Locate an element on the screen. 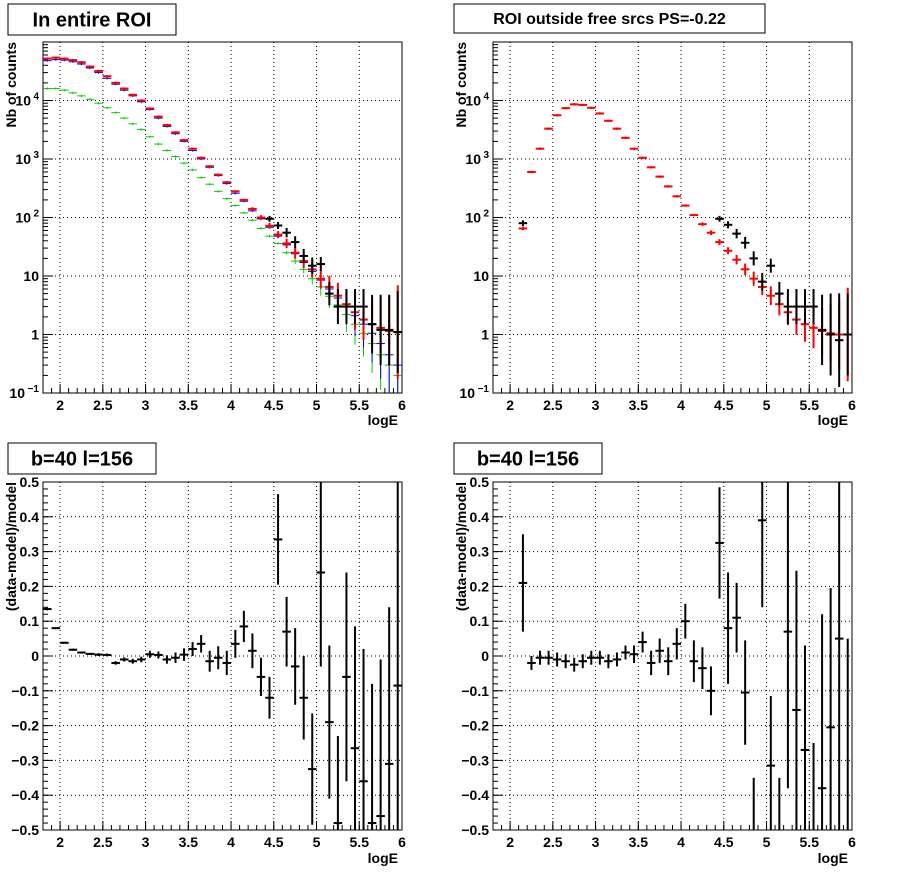 The image size is (898, 875). x-axis-title: logE is located at coordinates (383, 420).